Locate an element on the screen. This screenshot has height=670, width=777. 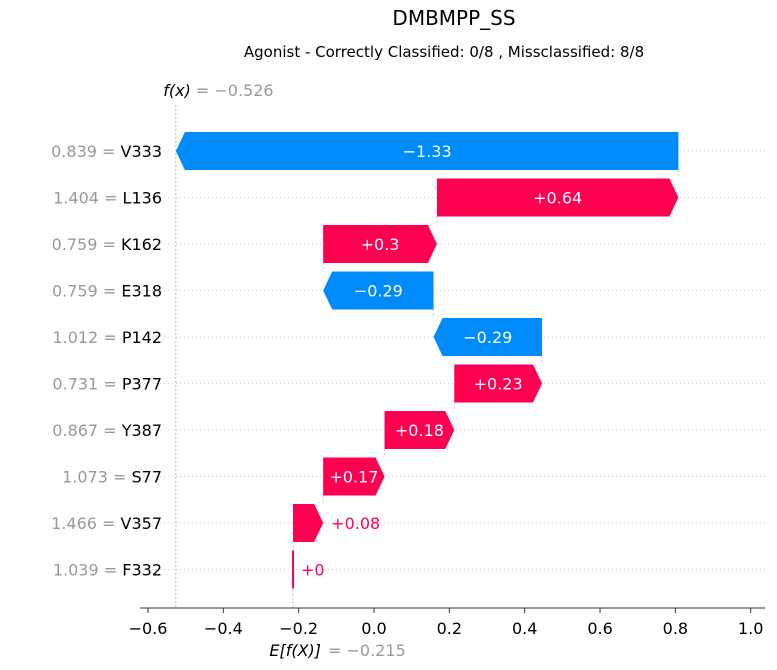
feature-name: L136 is located at coordinates (142, 198).